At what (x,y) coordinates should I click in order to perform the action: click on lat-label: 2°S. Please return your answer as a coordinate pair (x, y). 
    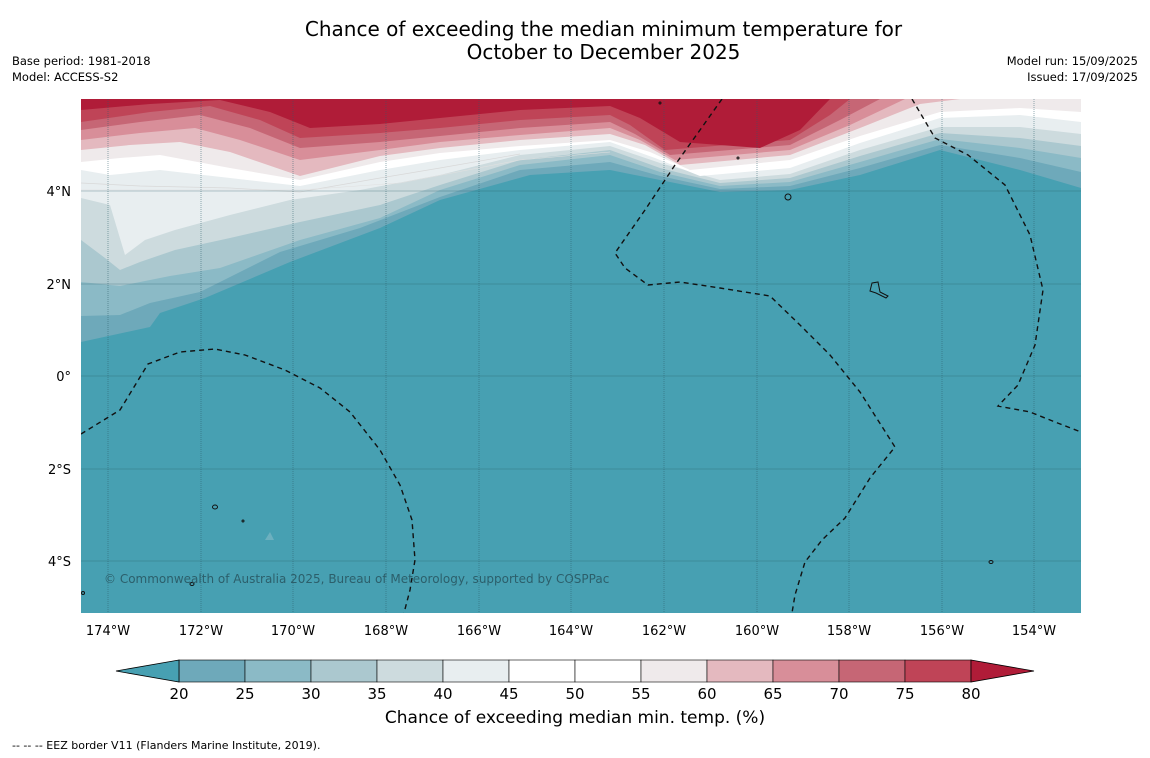
    Looking at the image, I should click on (59, 470).